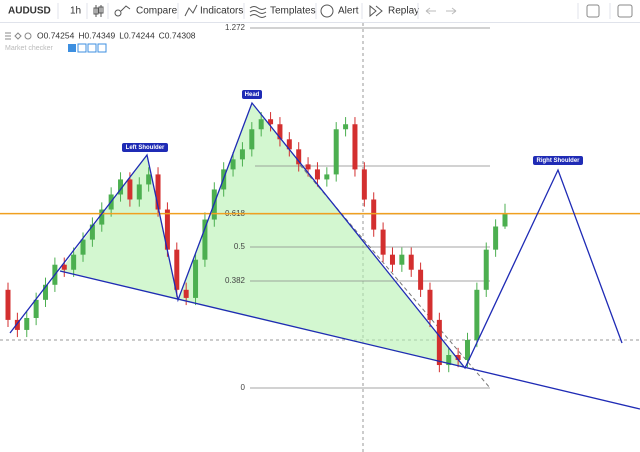 This screenshot has height=452, width=640. What do you see at coordinates (593, 11) in the screenshot?
I see `layout-button` at bounding box center [593, 11].